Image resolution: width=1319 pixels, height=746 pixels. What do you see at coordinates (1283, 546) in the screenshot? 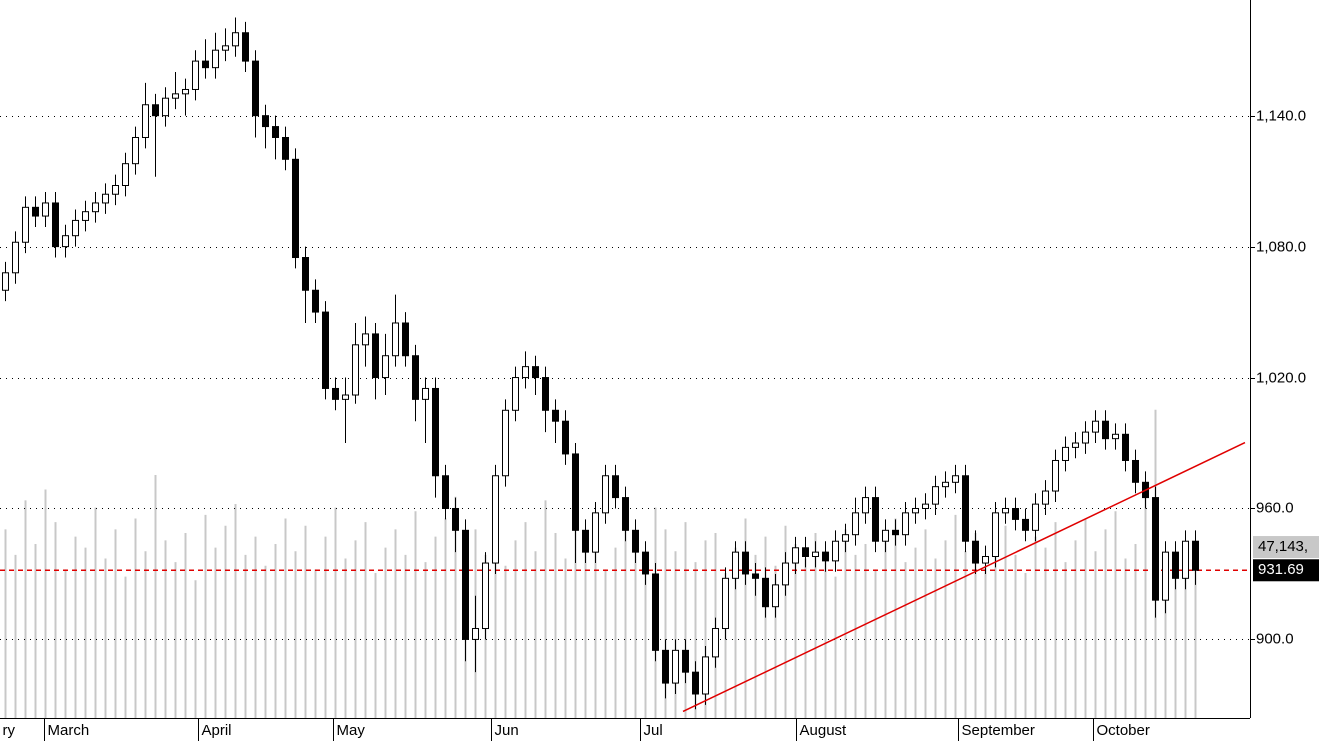
I see `volume-label: 47,143,` at bounding box center [1283, 546].